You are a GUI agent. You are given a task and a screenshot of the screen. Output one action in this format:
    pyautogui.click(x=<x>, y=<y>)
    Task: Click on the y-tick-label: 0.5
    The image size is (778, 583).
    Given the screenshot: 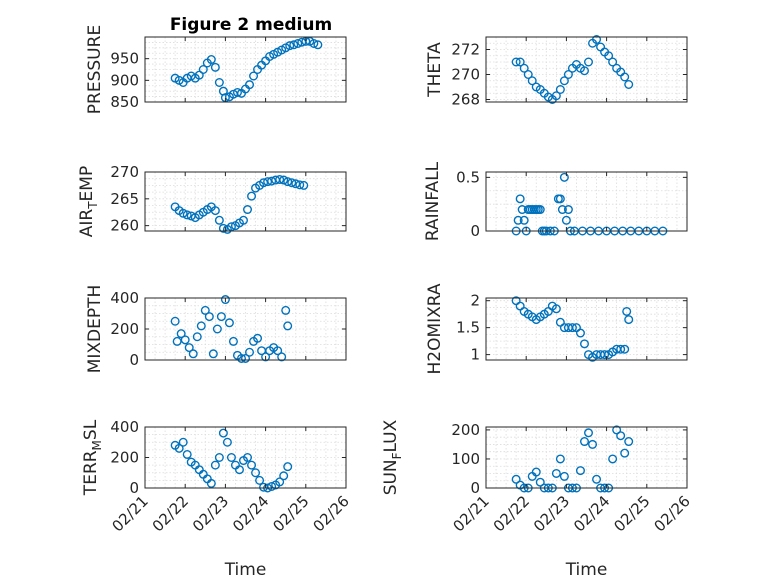 What is the action you would take?
    pyautogui.click(x=468, y=177)
    